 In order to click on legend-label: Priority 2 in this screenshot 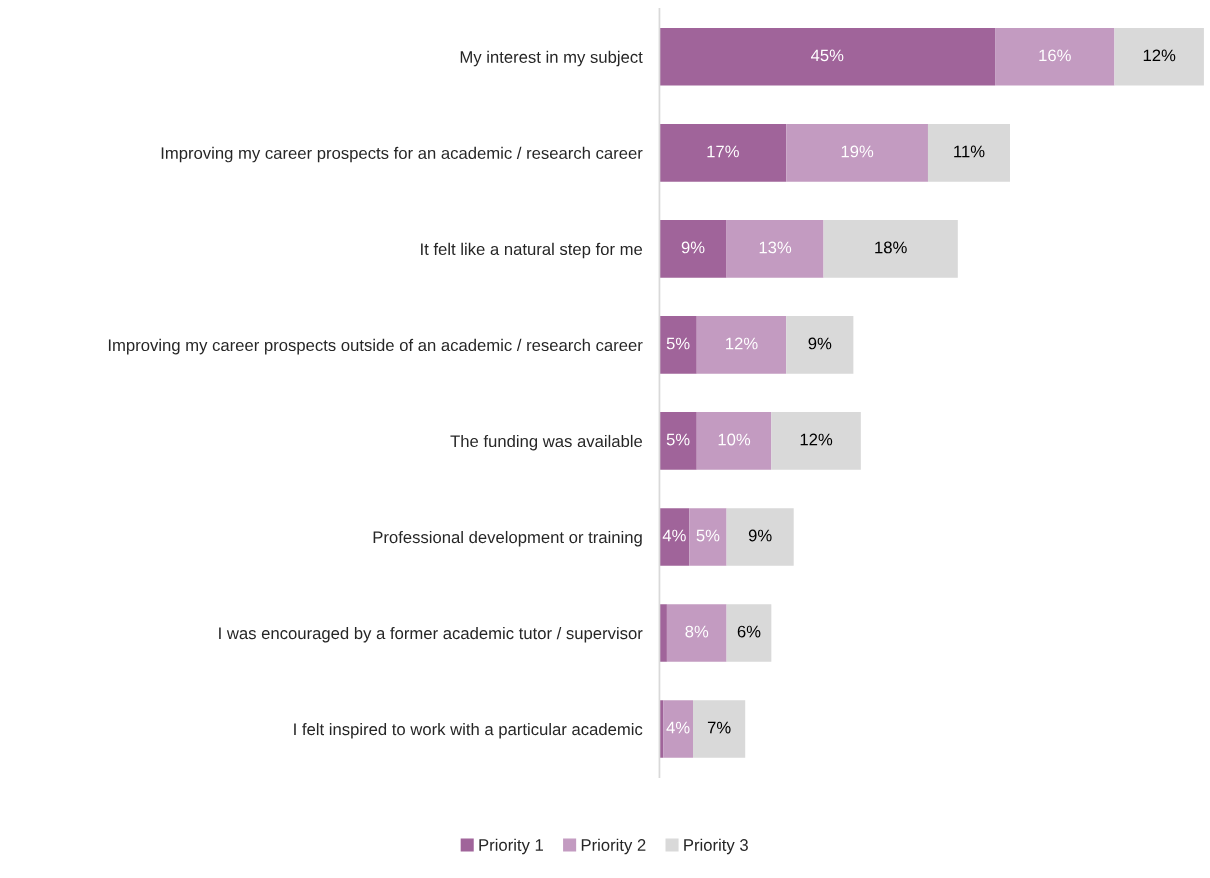, I will do `click(613, 846)`.